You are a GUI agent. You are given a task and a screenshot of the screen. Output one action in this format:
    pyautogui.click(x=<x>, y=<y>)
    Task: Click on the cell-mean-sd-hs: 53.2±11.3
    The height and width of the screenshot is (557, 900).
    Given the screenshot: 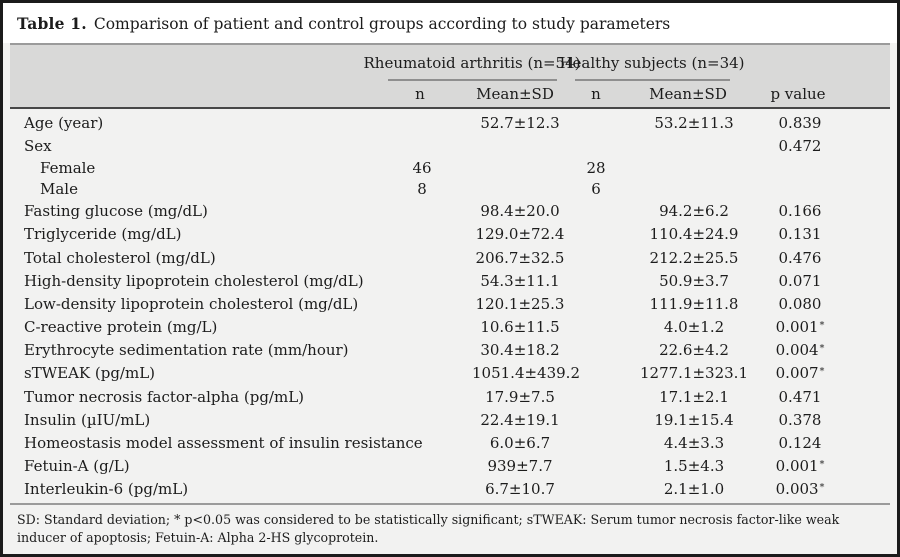 What is the action you would take?
    pyautogui.click(x=694, y=122)
    